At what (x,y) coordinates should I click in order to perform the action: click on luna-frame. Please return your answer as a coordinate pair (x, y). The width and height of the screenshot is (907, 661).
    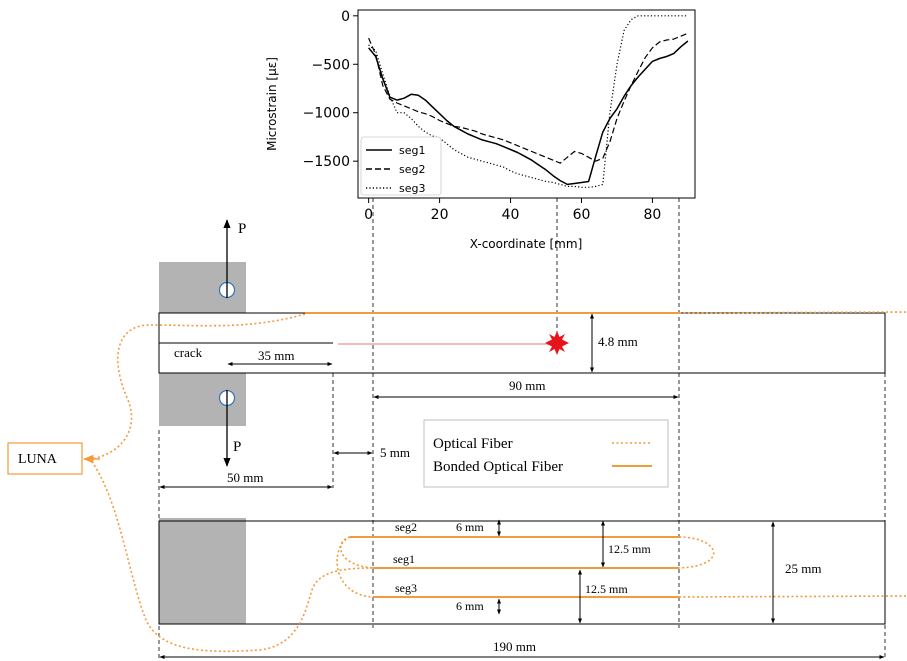
    Looking at the image, I should click on (45, 458).